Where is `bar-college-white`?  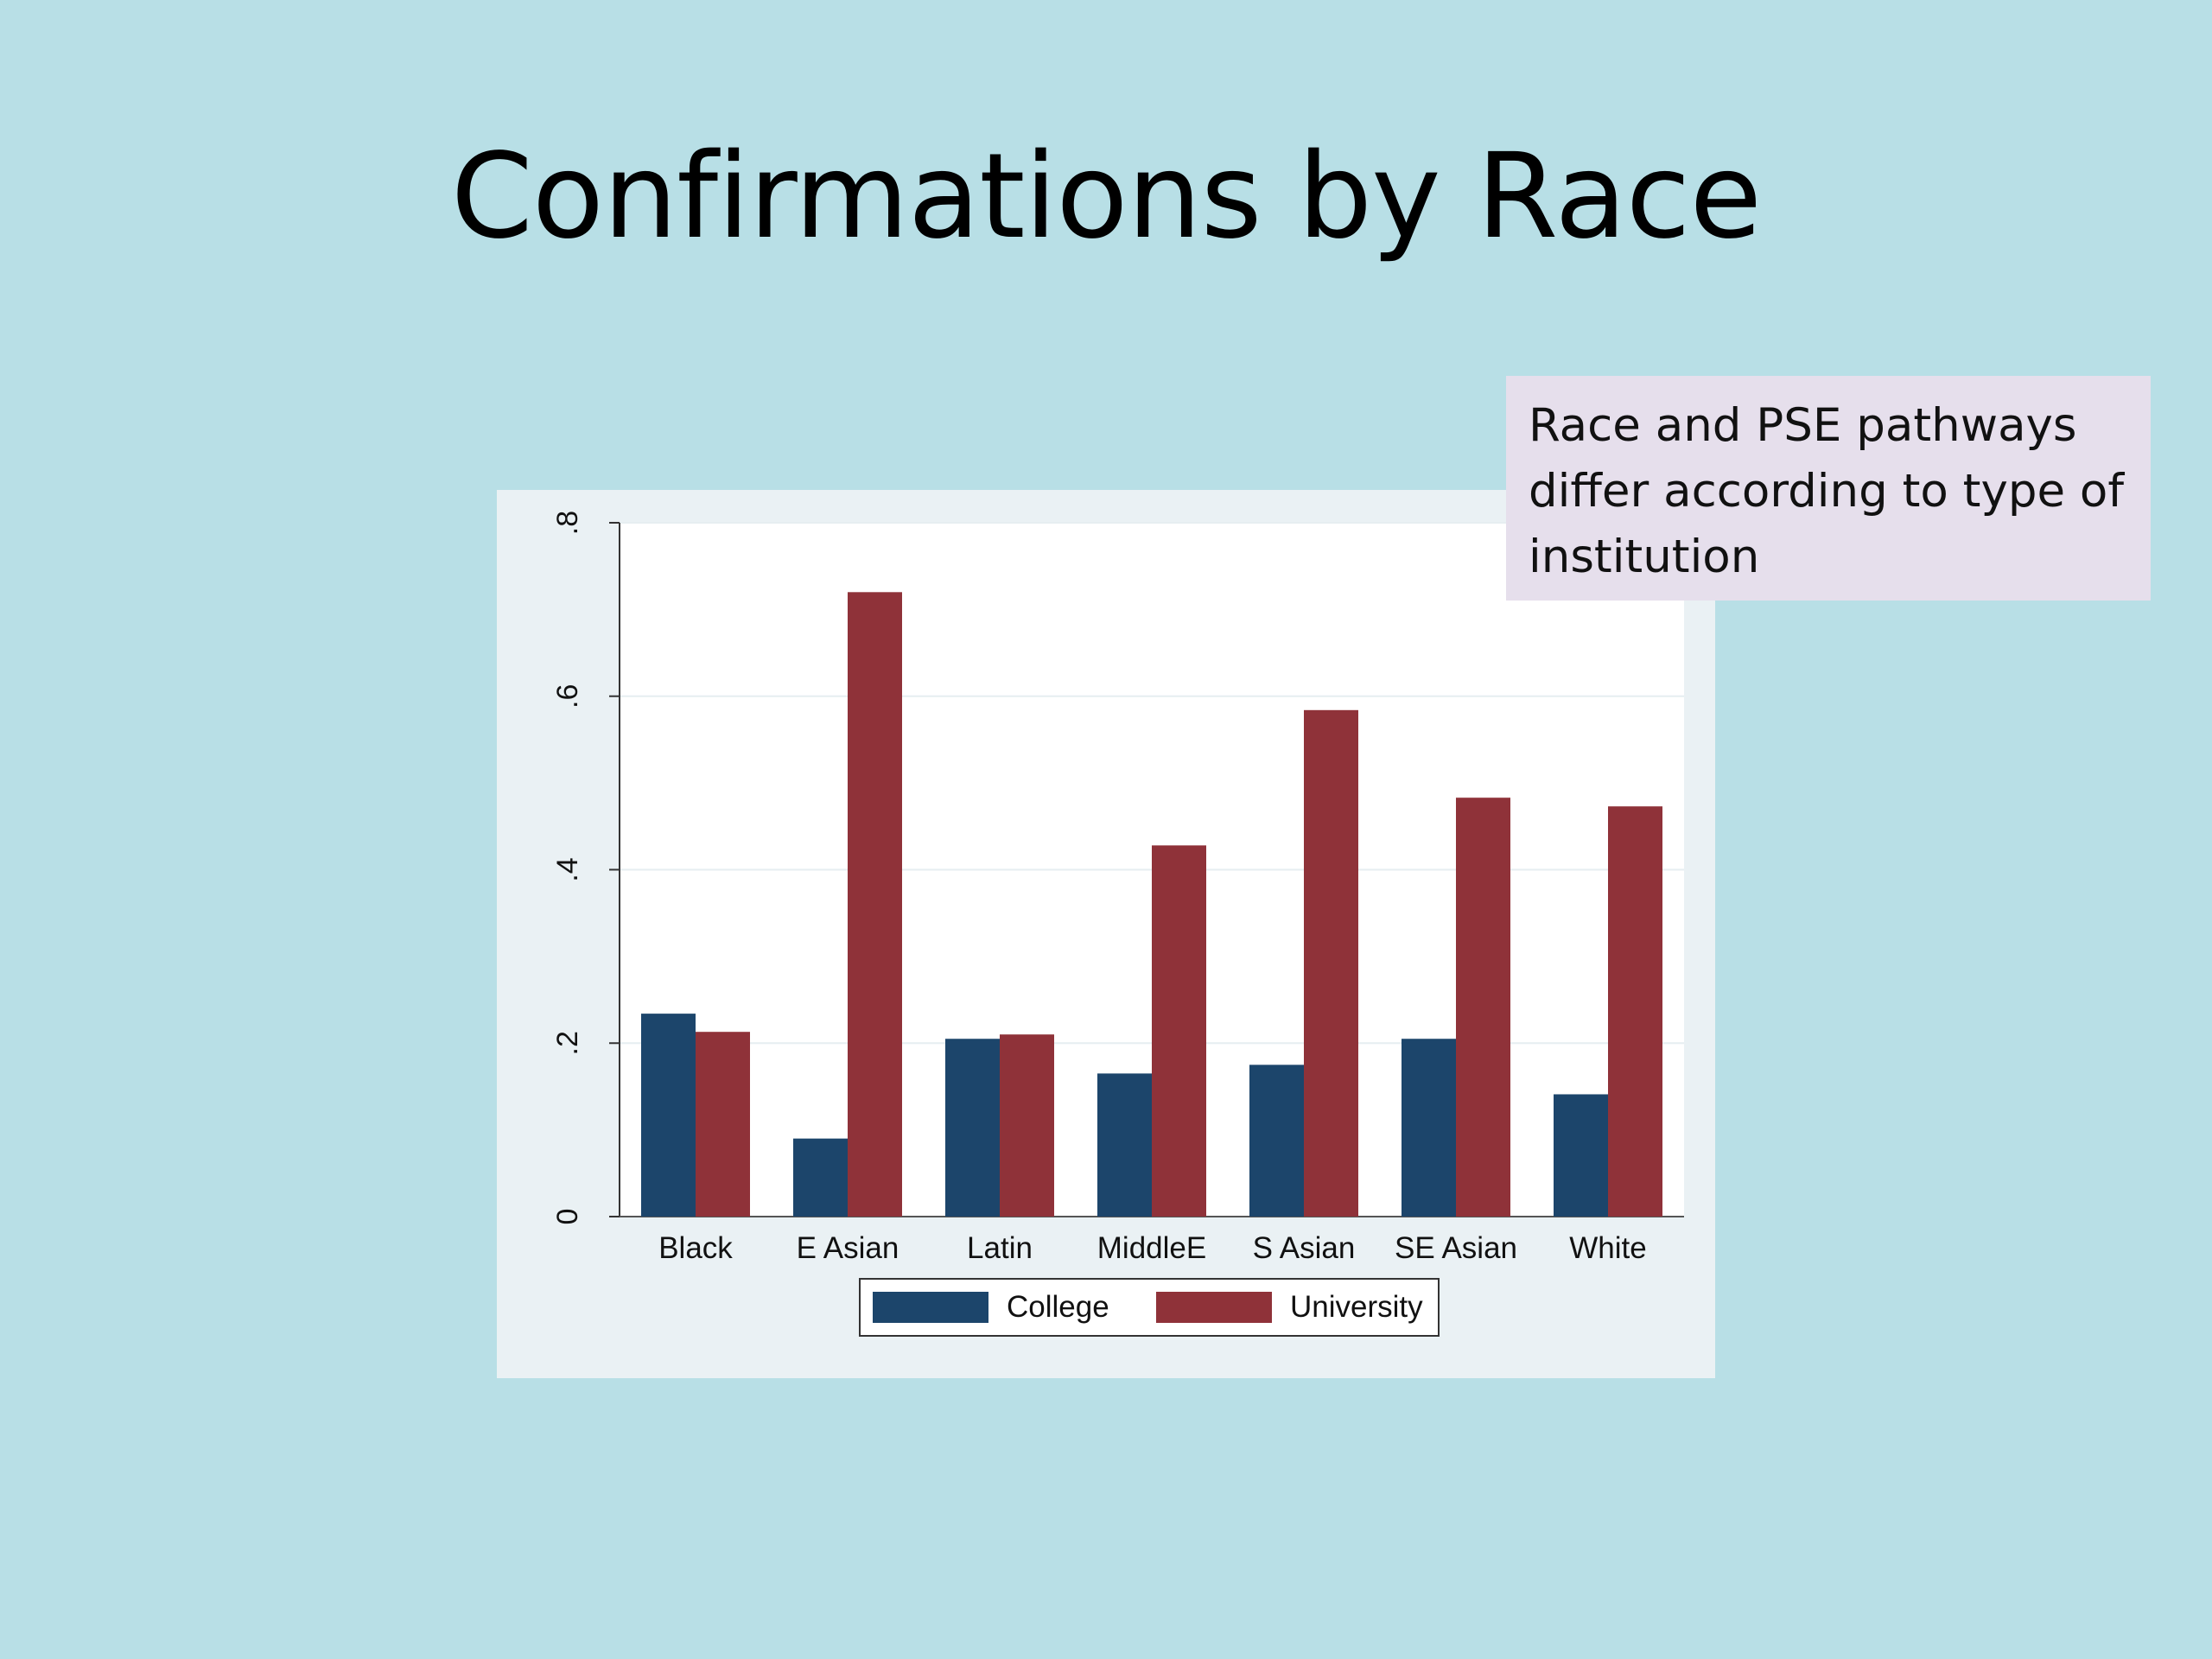 bar-college-white is located at coordinates (1581, 1155).